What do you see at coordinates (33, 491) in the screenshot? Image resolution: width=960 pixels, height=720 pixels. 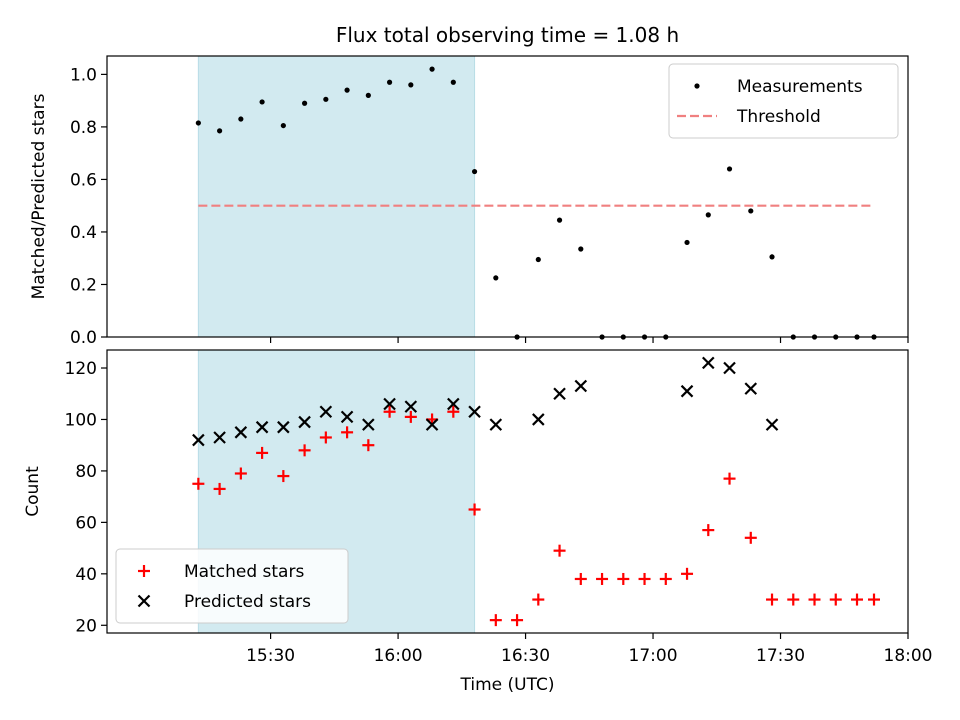 I see `count-panel-ylabel: Count` at bounding box center [33, 491].